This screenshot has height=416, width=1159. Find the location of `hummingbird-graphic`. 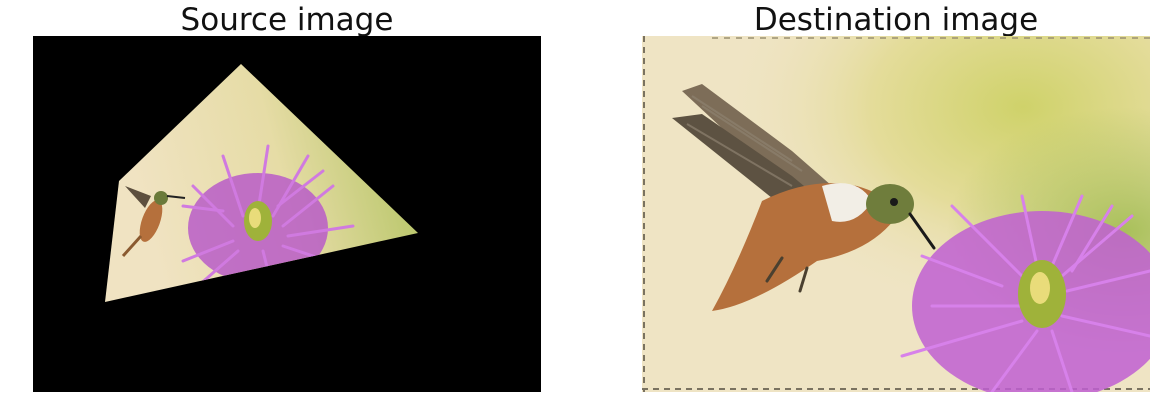

hummingbird-graphic is located at coordinates (153, 222).